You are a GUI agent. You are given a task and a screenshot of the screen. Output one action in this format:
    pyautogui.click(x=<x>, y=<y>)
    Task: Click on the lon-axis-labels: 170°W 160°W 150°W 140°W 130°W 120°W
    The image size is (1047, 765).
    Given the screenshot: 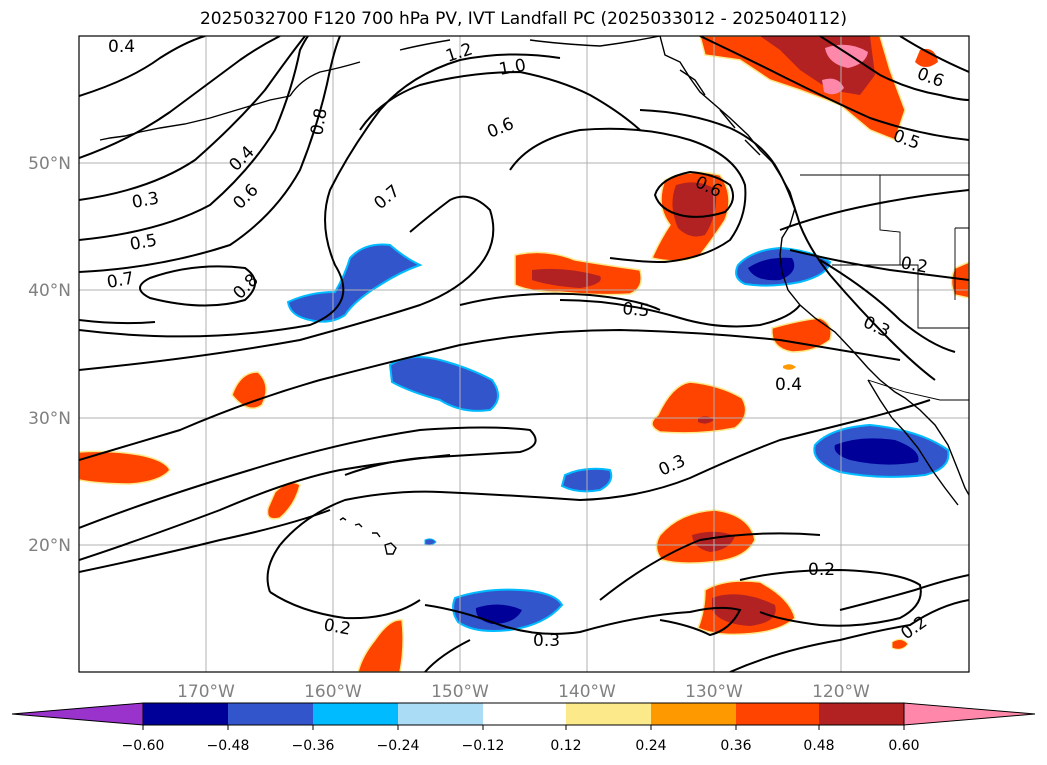 What is the action you would take?
    pyautogui.click(x=523, y=692)
    